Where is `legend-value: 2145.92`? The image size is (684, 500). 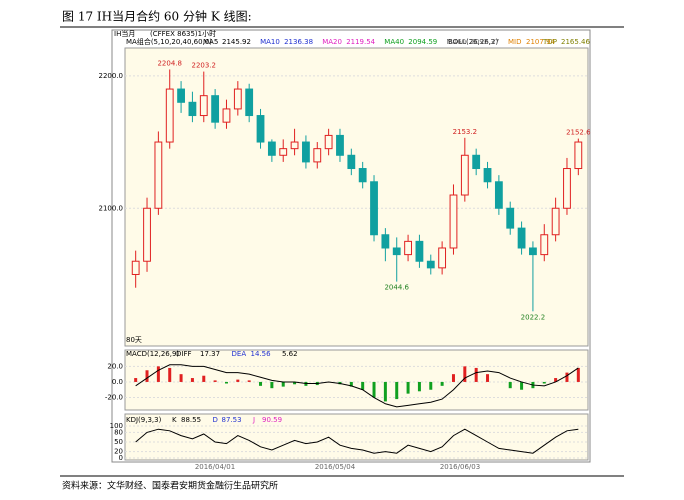 legend-value: 2145.92 is located at coordinates (236, 42).